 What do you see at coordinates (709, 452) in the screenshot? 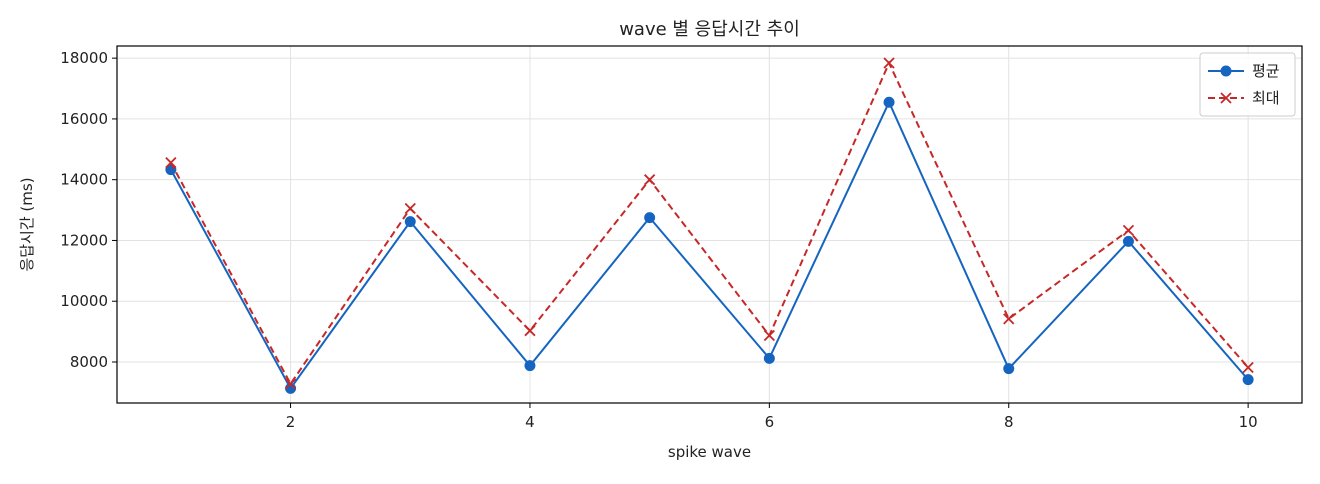
I see `x-axis-label: spike wave` at bounding box center [709, 452].